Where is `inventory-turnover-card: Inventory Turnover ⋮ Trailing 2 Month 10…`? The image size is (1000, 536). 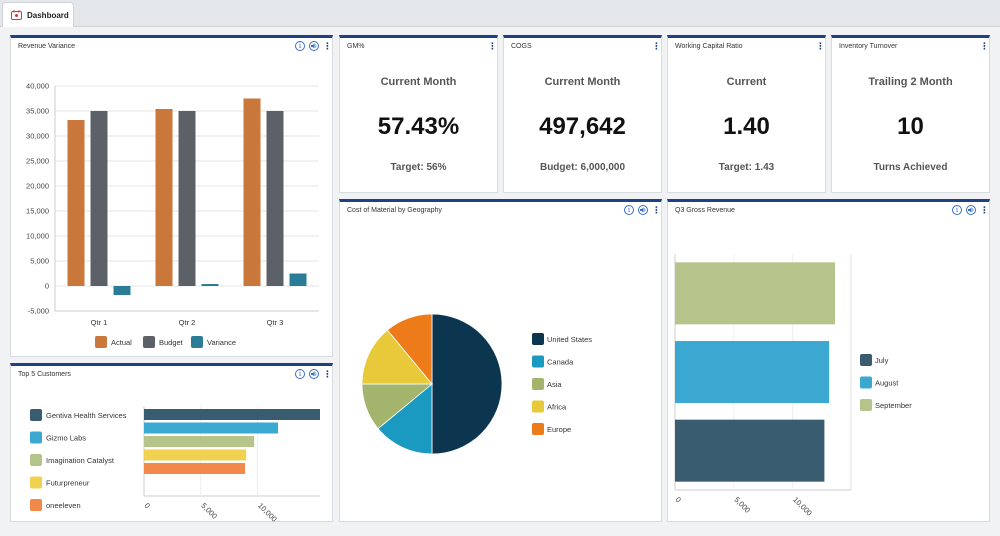 inventory-turnover-card: Inventory Turnover ⋮ Trailing 2 Month 10… is located at coordinates (910, 114).